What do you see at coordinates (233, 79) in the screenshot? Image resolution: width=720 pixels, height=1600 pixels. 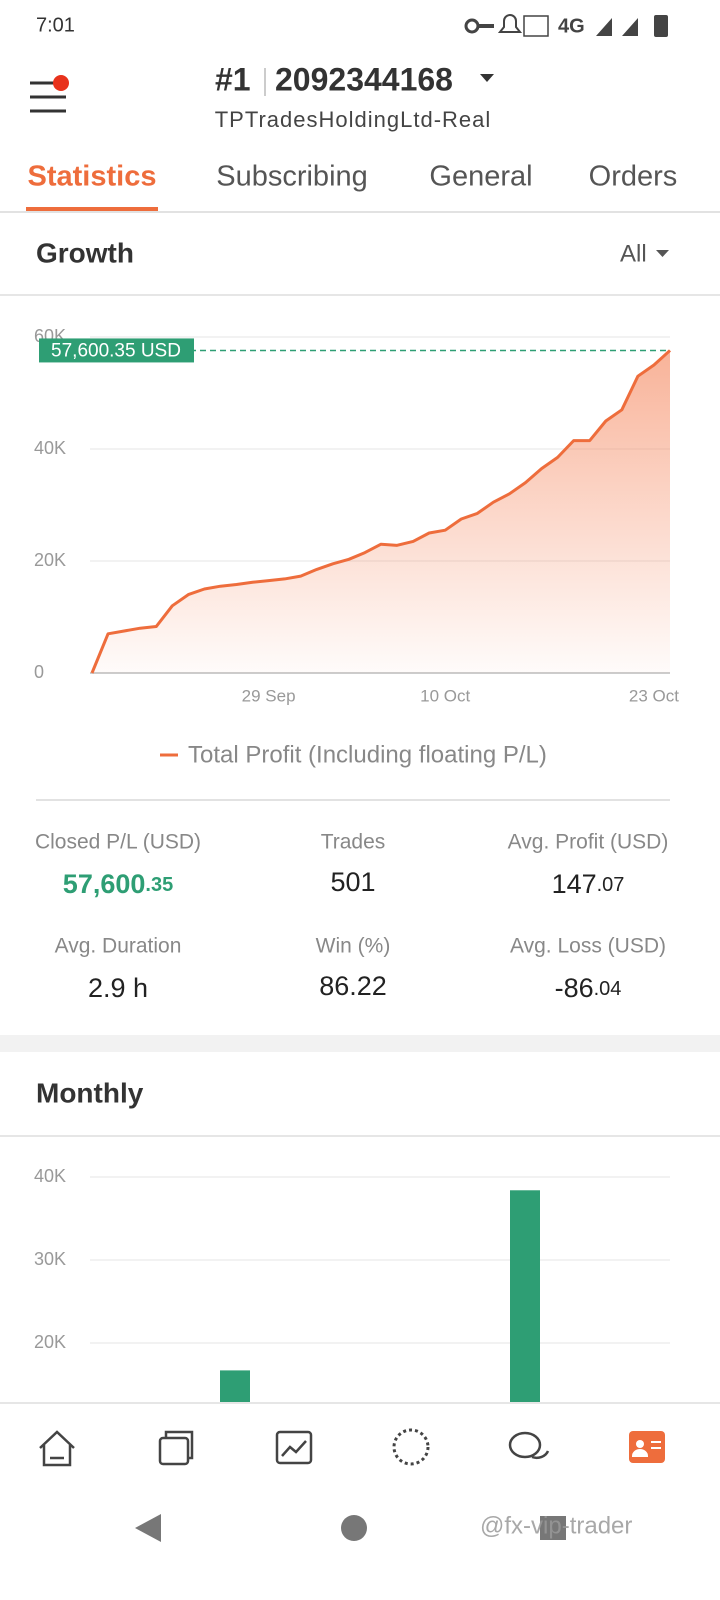 I see `account-number: #1` at bounding box center [233, 79].